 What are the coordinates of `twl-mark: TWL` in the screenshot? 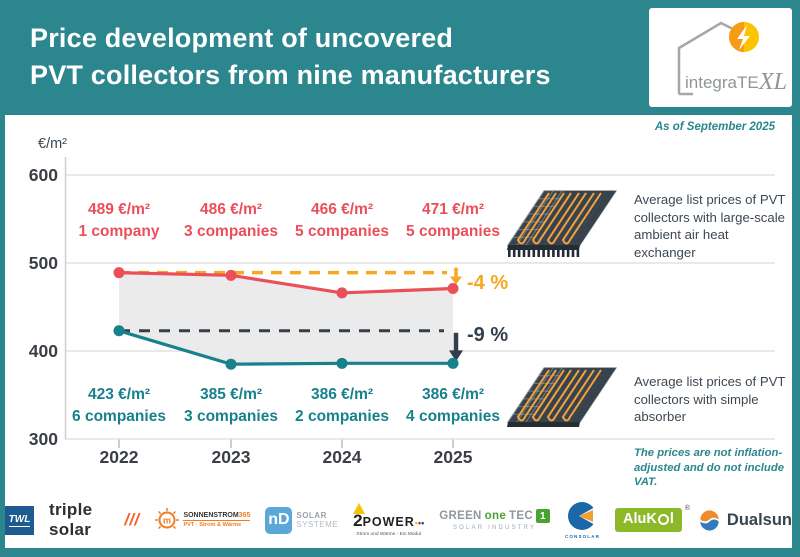 It's located at (19, 520).